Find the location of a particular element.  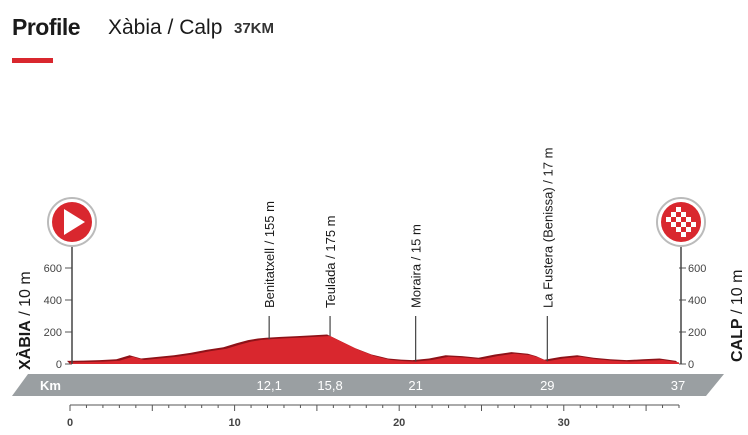

y-tick-label-right: 200 is located at coordinates (697, 333).